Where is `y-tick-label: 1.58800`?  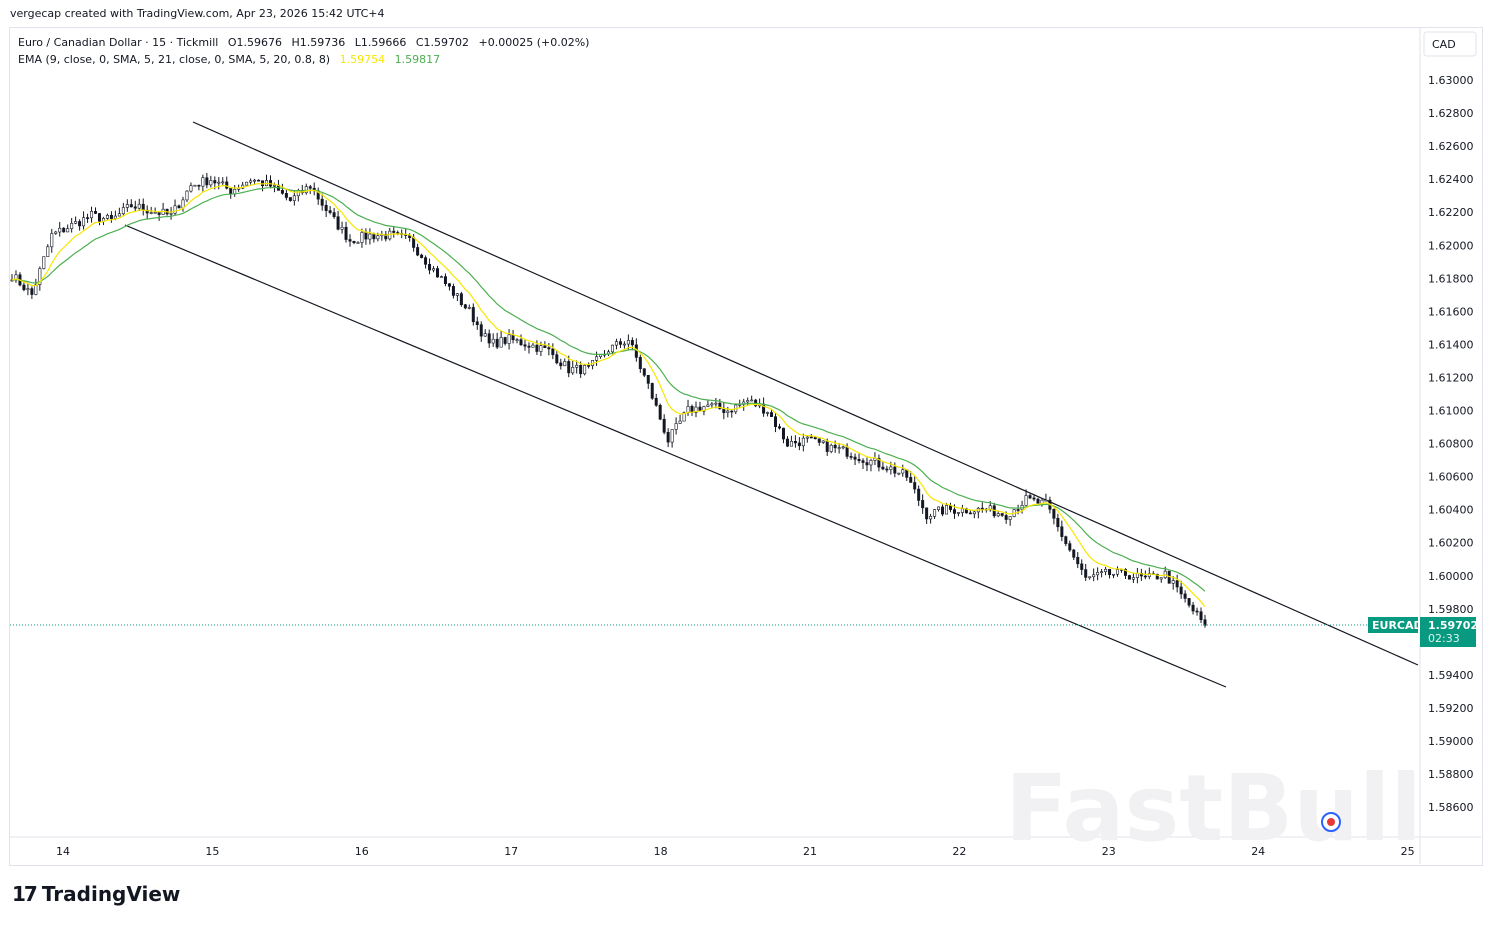 y-tick-label: 1.58800 is located at coordinates (1451, 774).